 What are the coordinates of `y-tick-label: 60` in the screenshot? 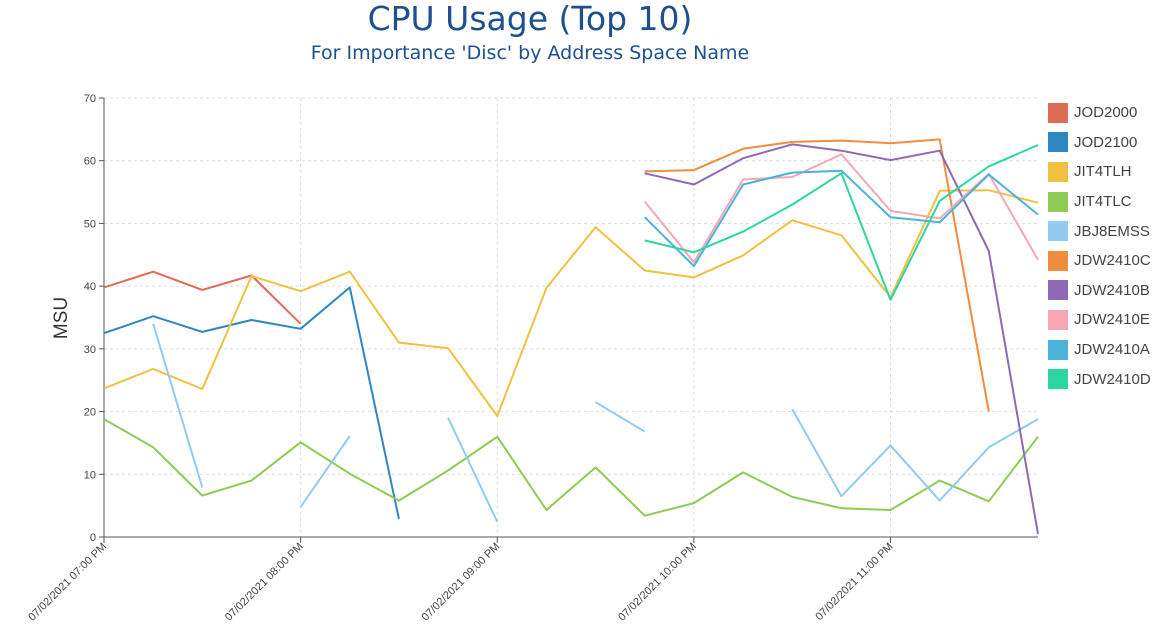 It's located at (90, 162).